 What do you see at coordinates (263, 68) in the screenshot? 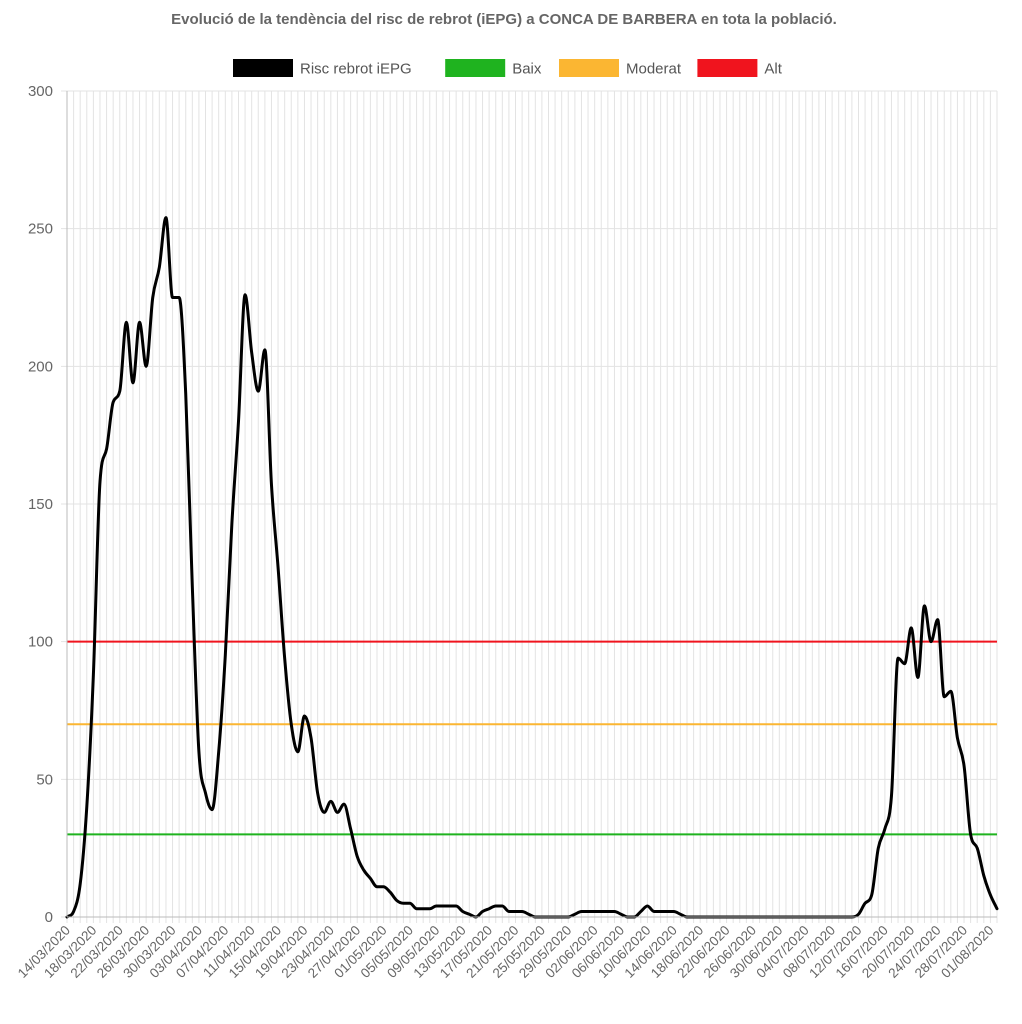
I see `legend-swatch-risc` at bounding box center [263, 68].